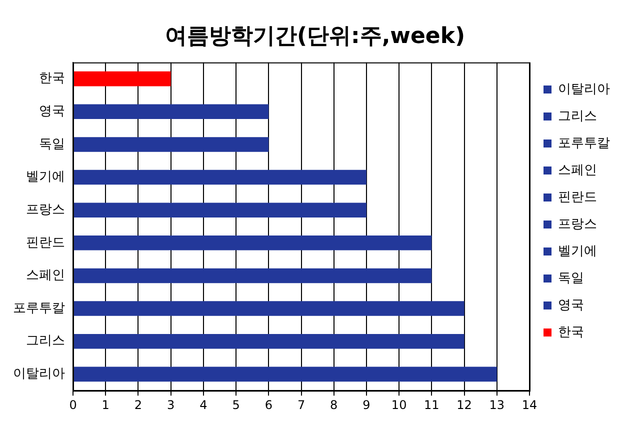 This screenshot has width=640, height=426. Describe the element at coordinates (106, 405) in the screenshot. I see `x-tick-label: 1` at that location.